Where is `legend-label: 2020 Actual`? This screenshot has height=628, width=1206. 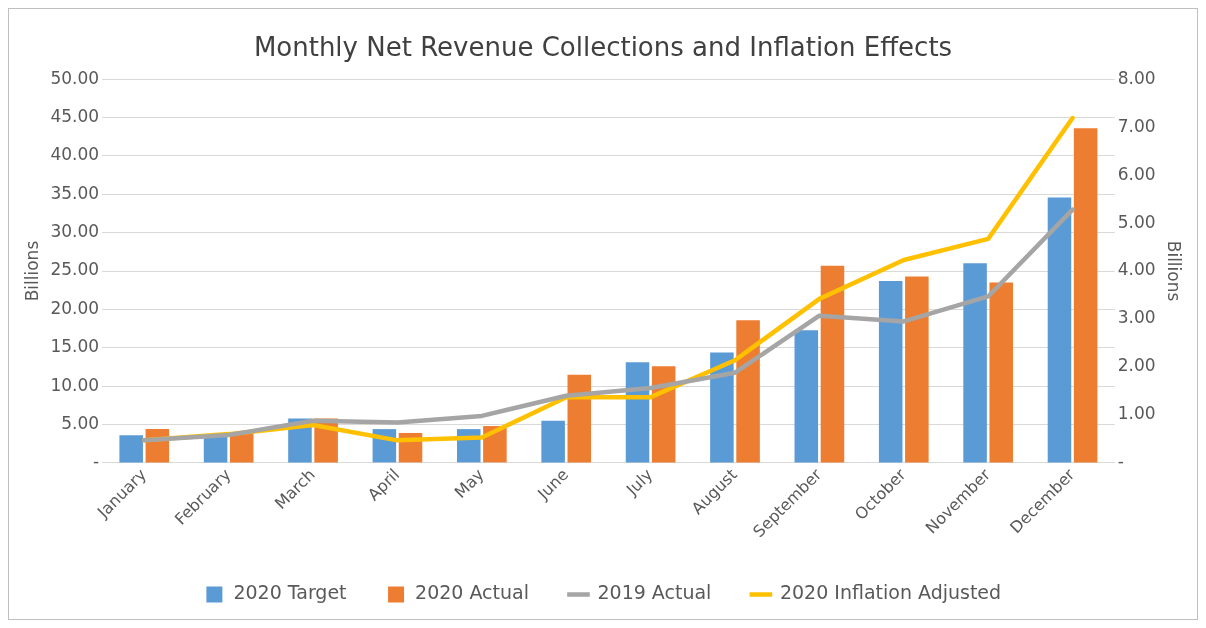
legend-label: 2020 Actual is located at coordinates (472, 592).